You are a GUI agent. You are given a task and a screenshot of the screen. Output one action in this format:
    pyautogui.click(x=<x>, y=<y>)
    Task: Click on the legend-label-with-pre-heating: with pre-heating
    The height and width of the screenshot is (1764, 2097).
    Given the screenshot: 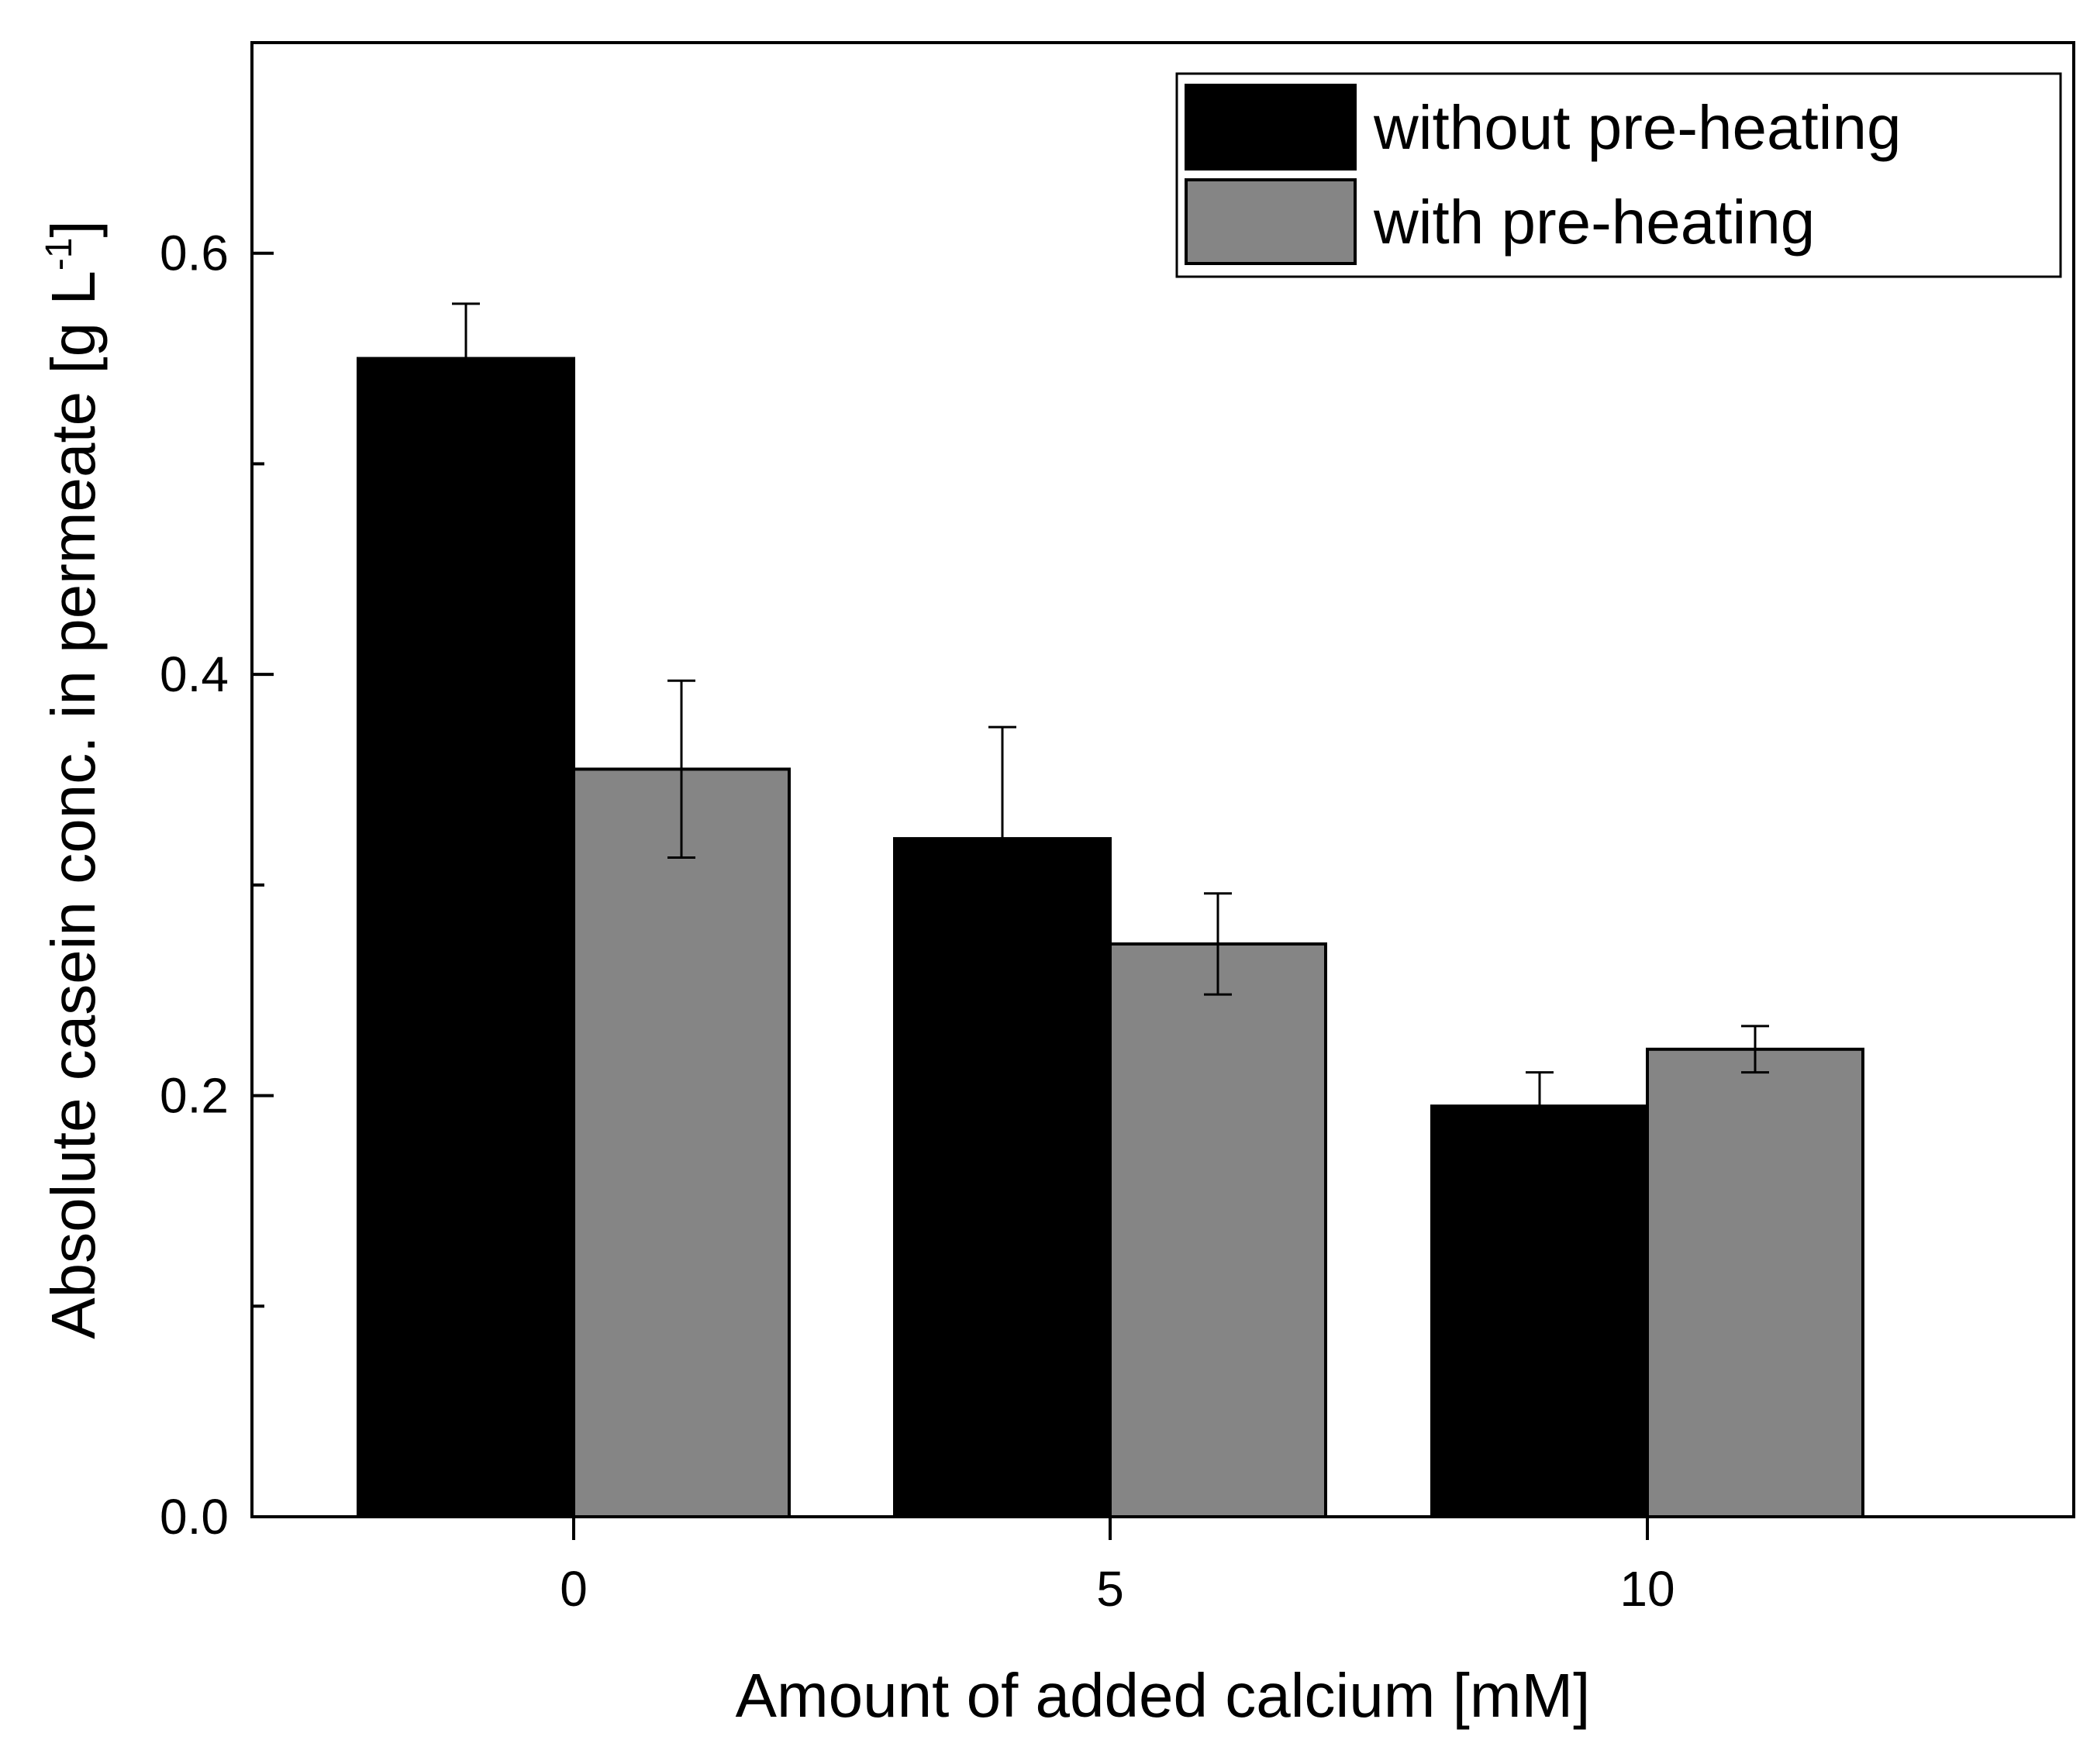 What is the action you would take?
    pyautogui.click(x=1594, y=222)
    